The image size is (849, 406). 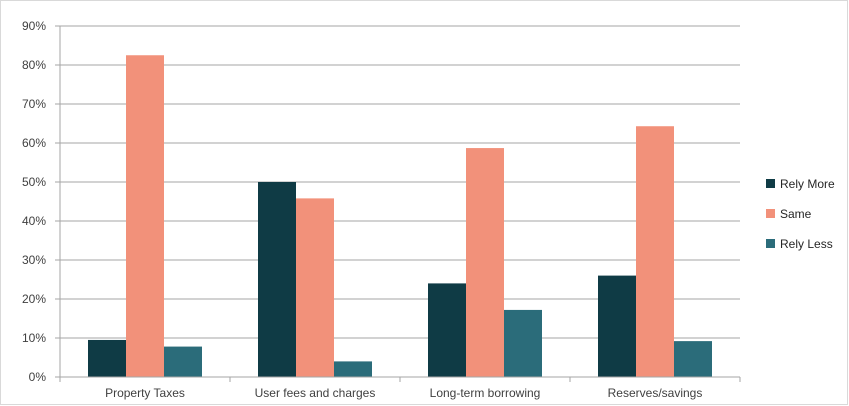 What do you see at coordinates (41, 201) in the screenshot?
I see `y-axis-ticks: 0% 10% 20% 30% 40% 50% 60% 70% 80% 90%` at bounding box center [41, 201].